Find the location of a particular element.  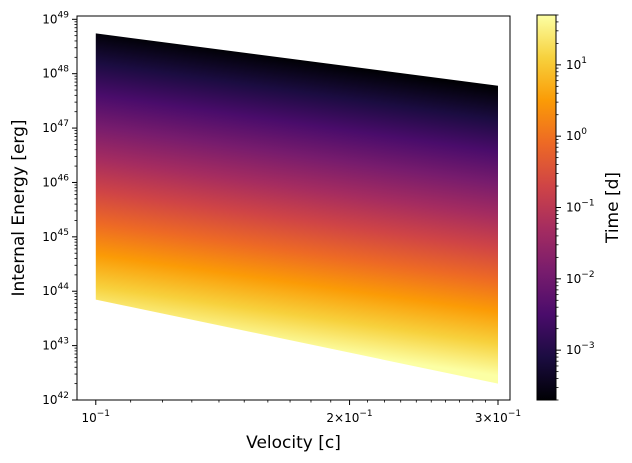

y-tick-label: 1042 is located at coordinates (55, 399).